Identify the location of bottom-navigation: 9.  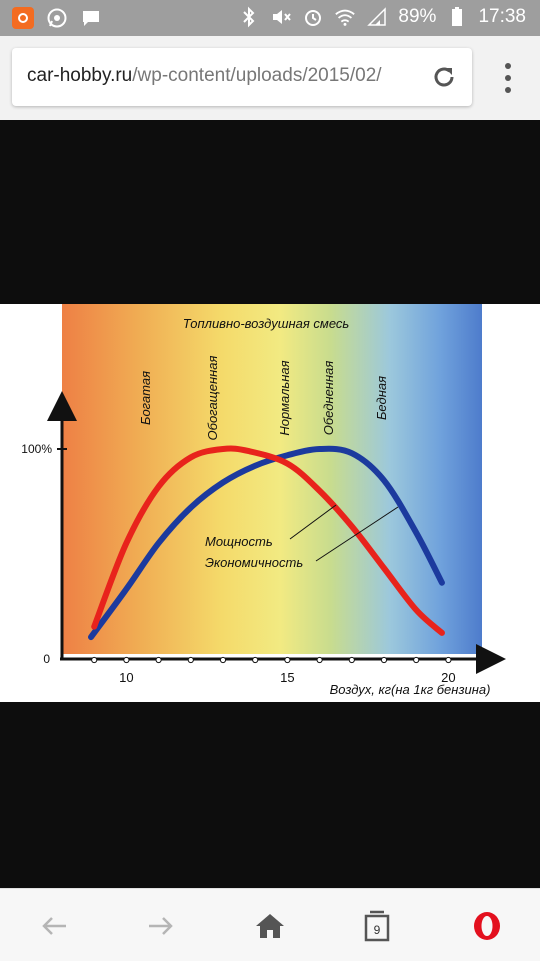
(270, 924).